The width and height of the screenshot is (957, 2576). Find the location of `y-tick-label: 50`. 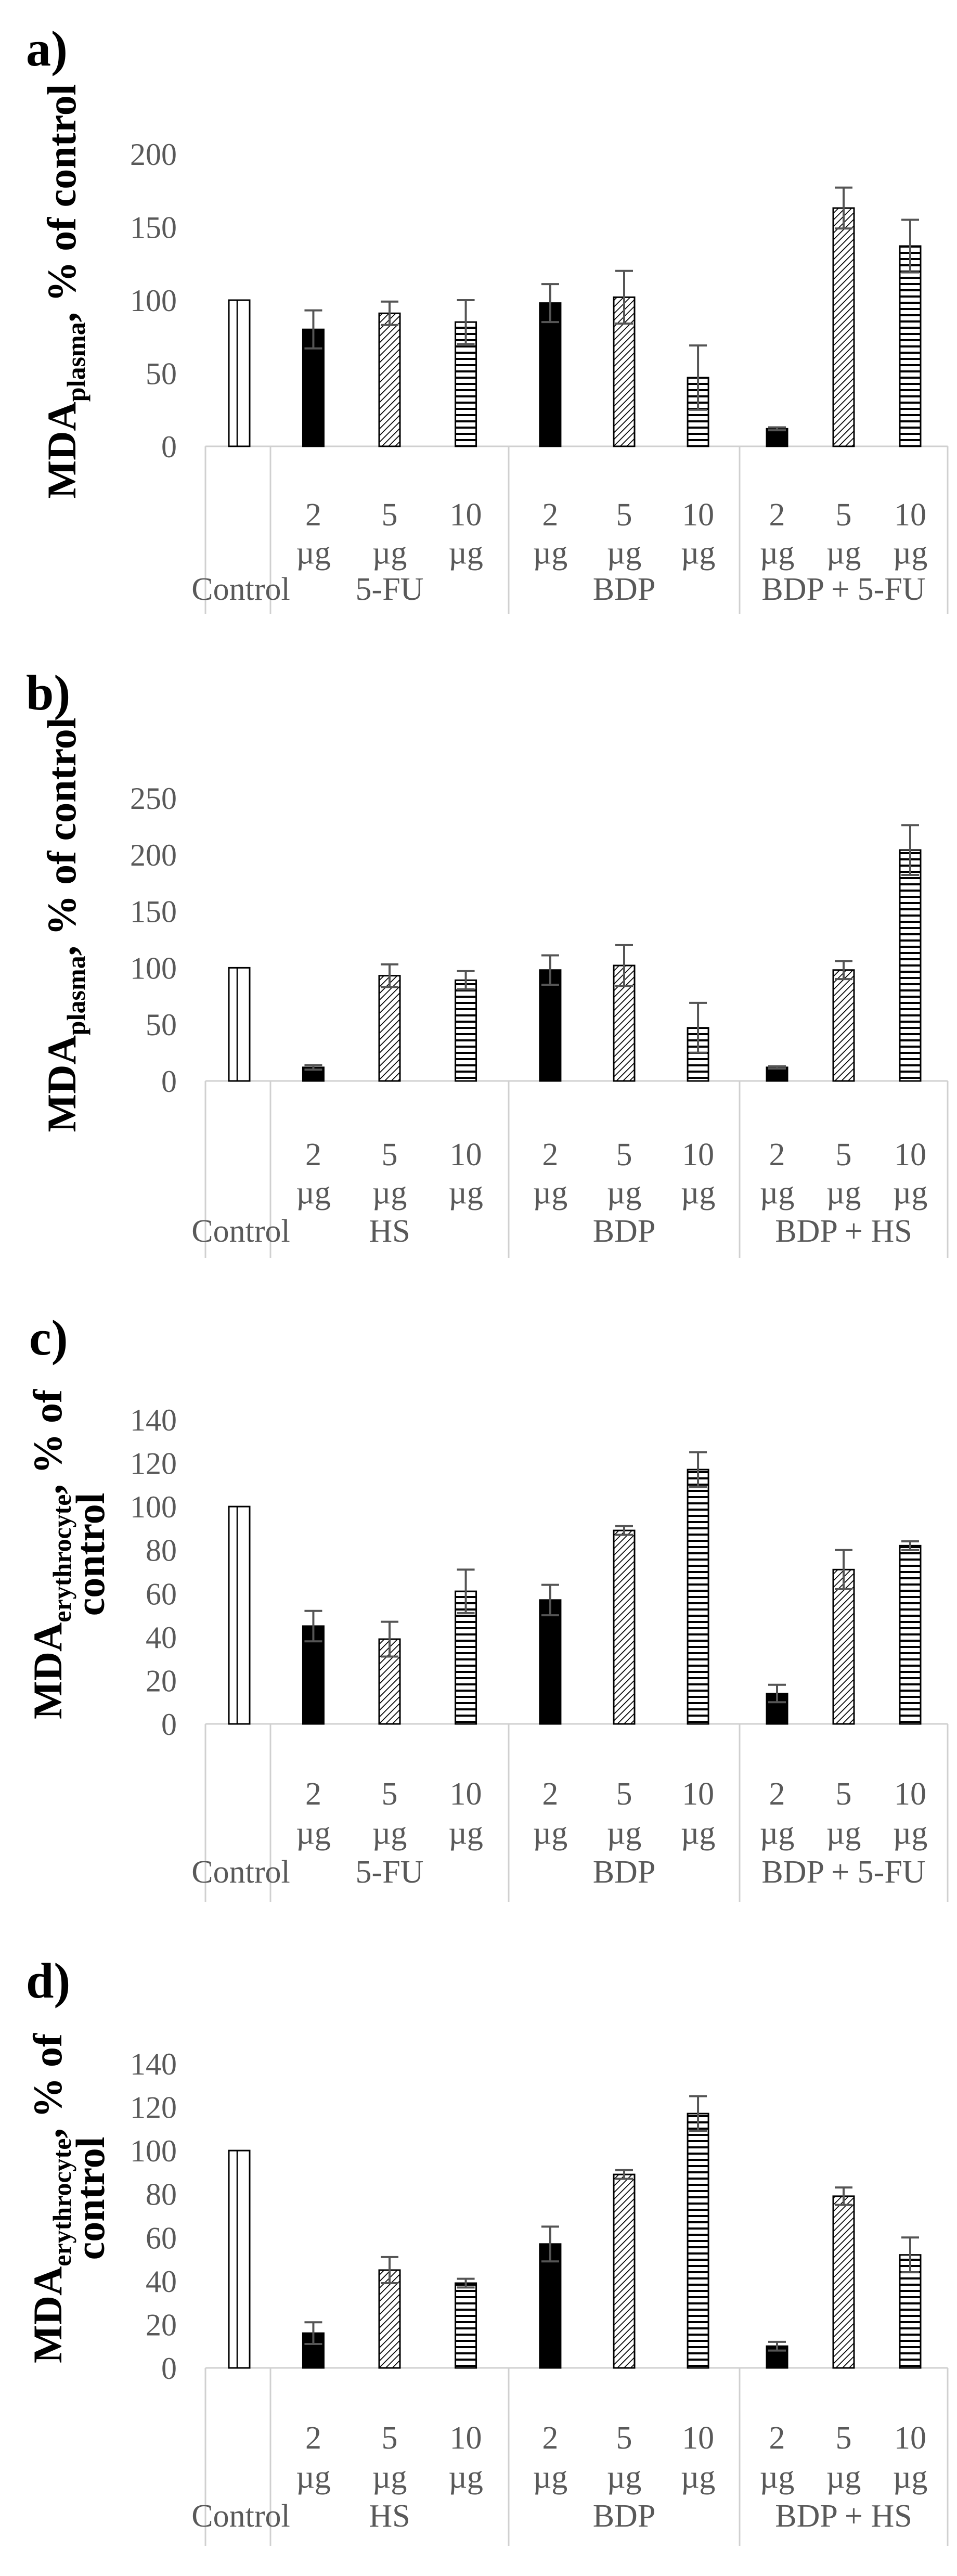

y-tick-label: 50 is located at coordinates (161, 374).